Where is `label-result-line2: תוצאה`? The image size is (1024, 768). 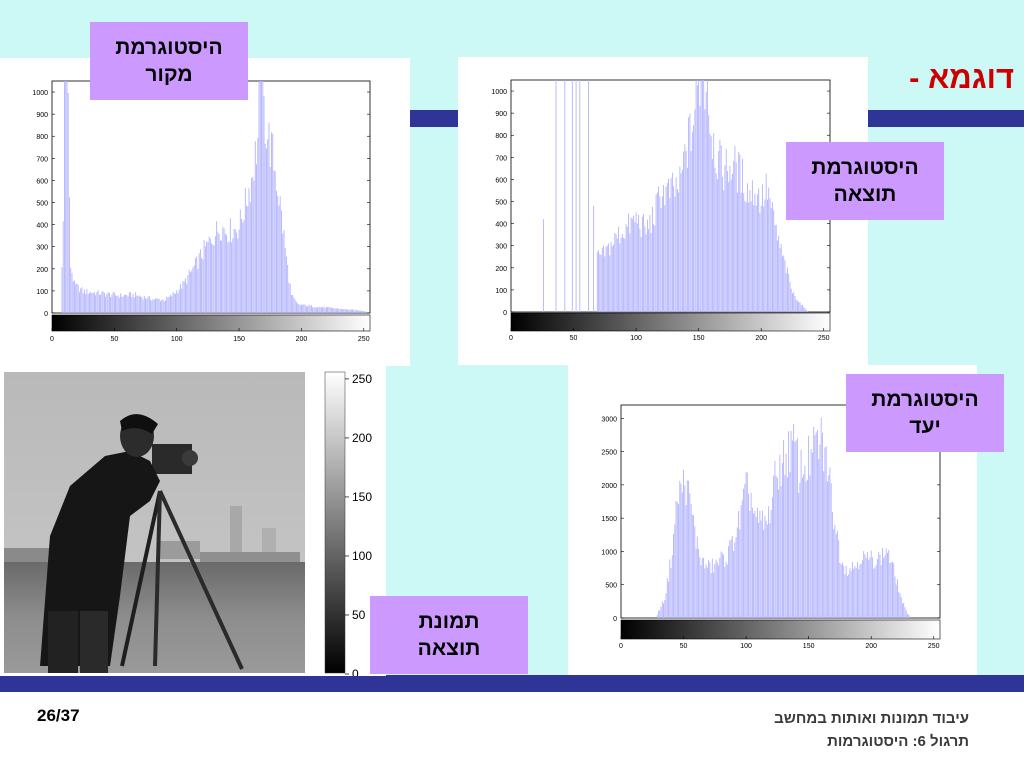
label-result-line2: תוצאה is located at coordinates (865, 194).